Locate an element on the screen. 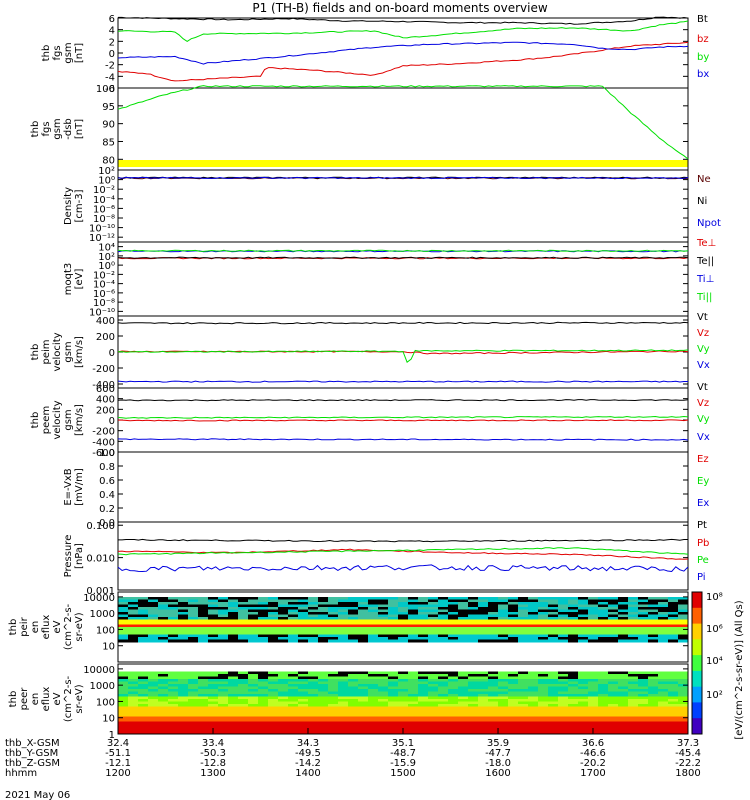 The height and width of the screenshot is (800, 750). y-tick-label: 95 is located at coordinates (108, 107).